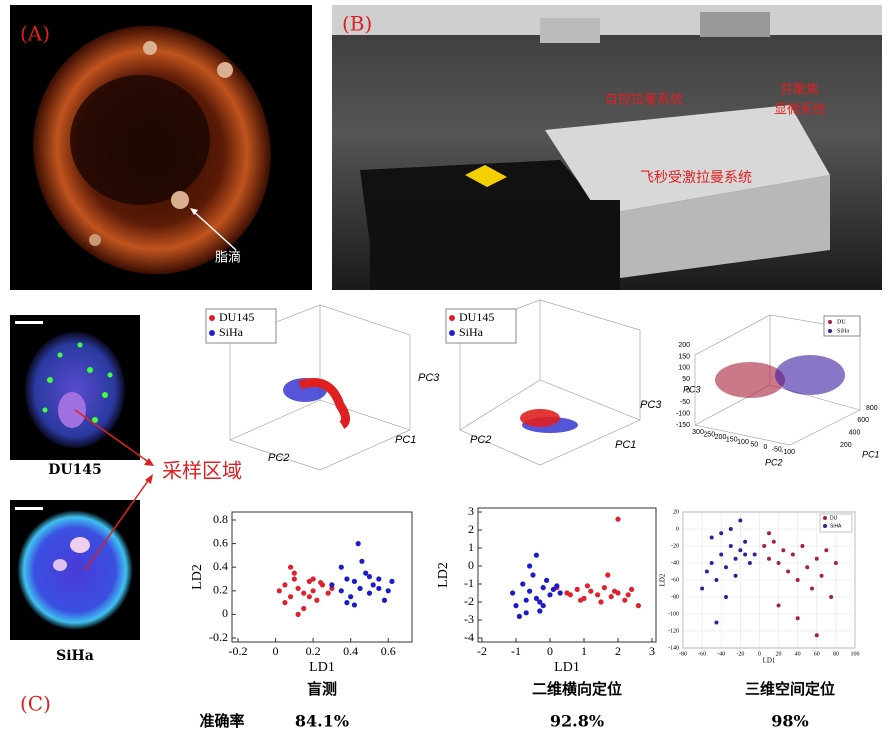  What do you see at coordinates (388, 651) in the screenshot?
I see `x-tick-label: 0.6` at bounding box center [388, 651].